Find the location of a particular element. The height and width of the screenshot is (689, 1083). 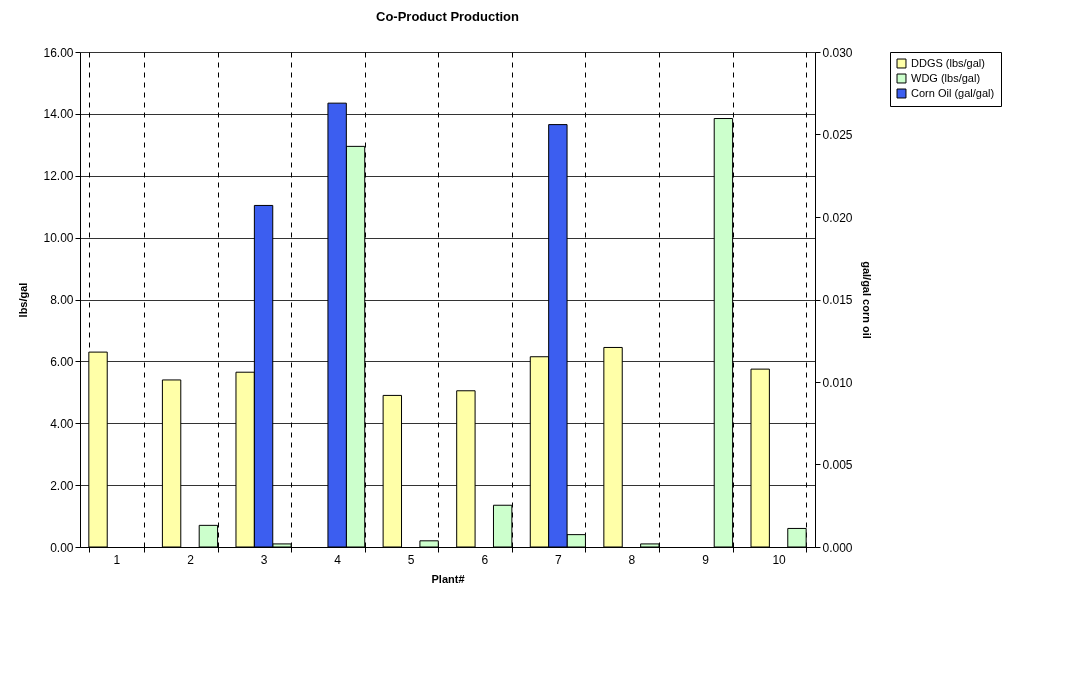

x-tick-label: 10 is located at coordinates (779, 559).